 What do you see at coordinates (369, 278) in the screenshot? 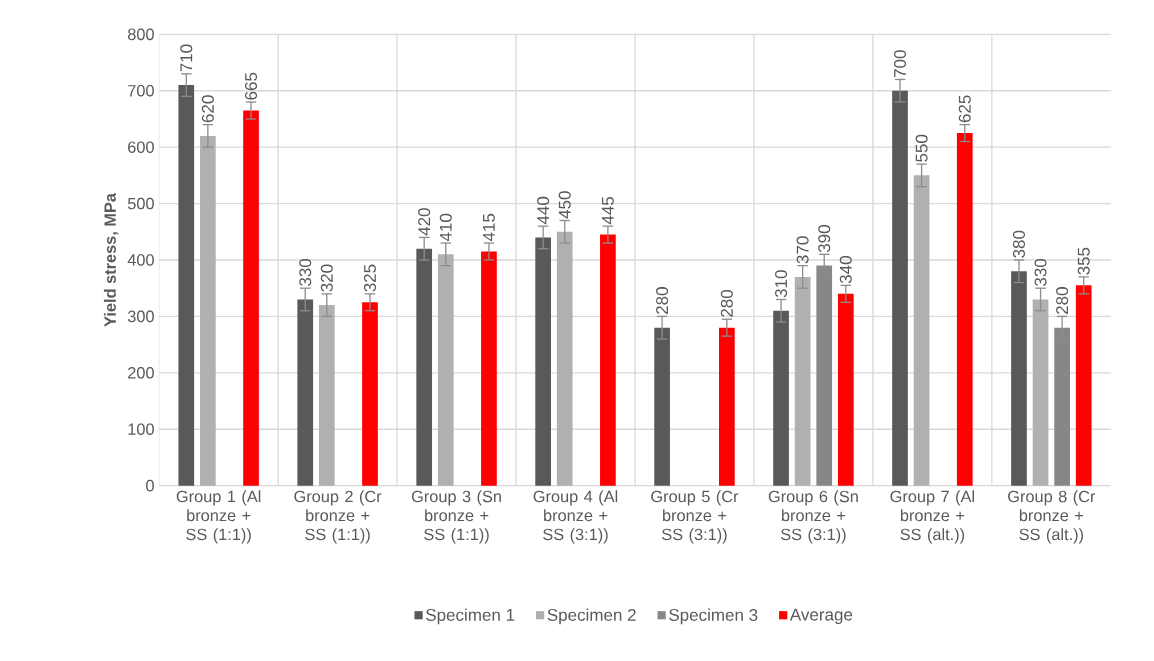
I see `data-label: 325` at bounding box center [369, 278].